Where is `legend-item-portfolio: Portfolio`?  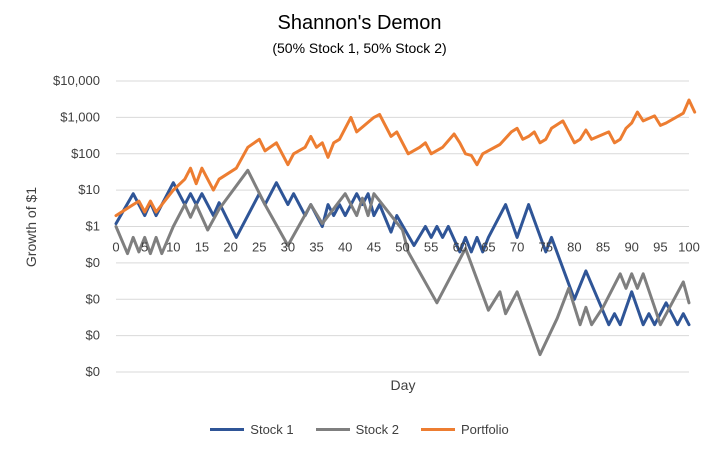
legend-item-portfolio: Portfolio is located at coordinates (465, 429).